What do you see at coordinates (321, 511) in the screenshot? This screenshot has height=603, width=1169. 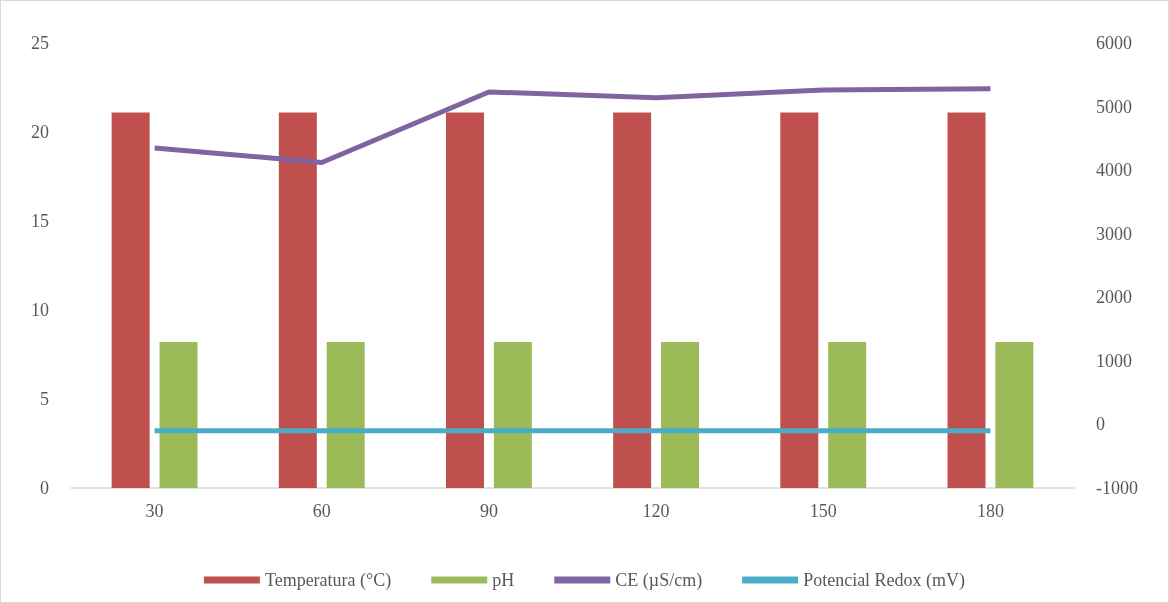 I see `x-tick-label: 60` at bounding box center [321, 511].